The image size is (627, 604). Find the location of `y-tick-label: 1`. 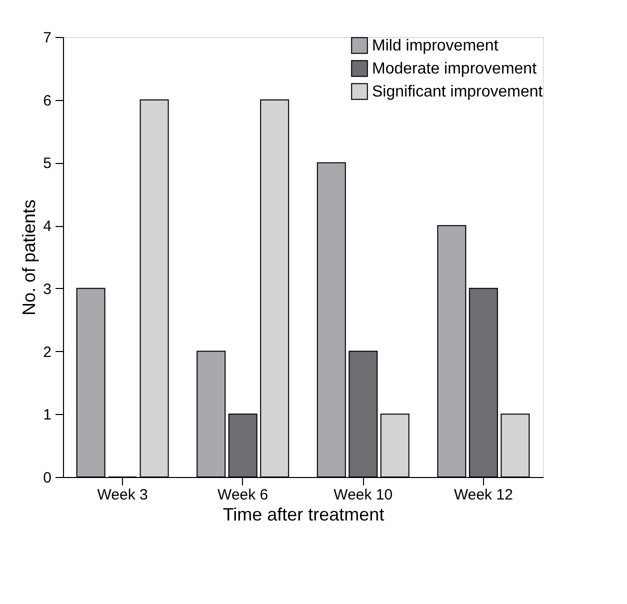

y-tick-label: 1 is located at coordinates (47, 415).